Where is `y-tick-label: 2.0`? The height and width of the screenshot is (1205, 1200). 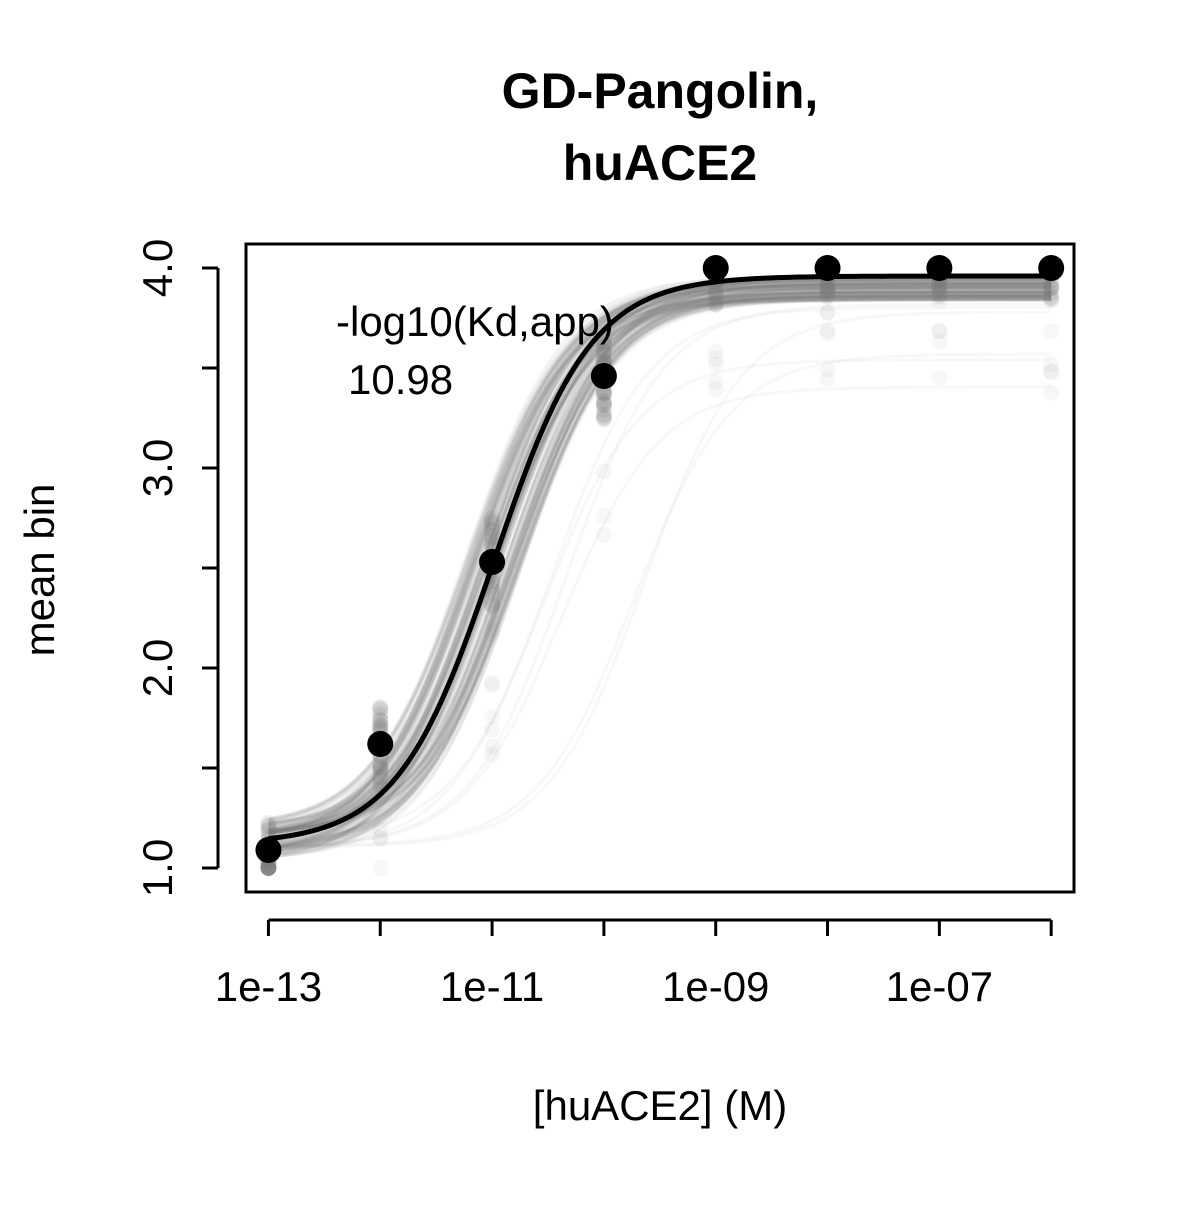 y-tick-label: 2.0 is located at coordinates (157, 668).